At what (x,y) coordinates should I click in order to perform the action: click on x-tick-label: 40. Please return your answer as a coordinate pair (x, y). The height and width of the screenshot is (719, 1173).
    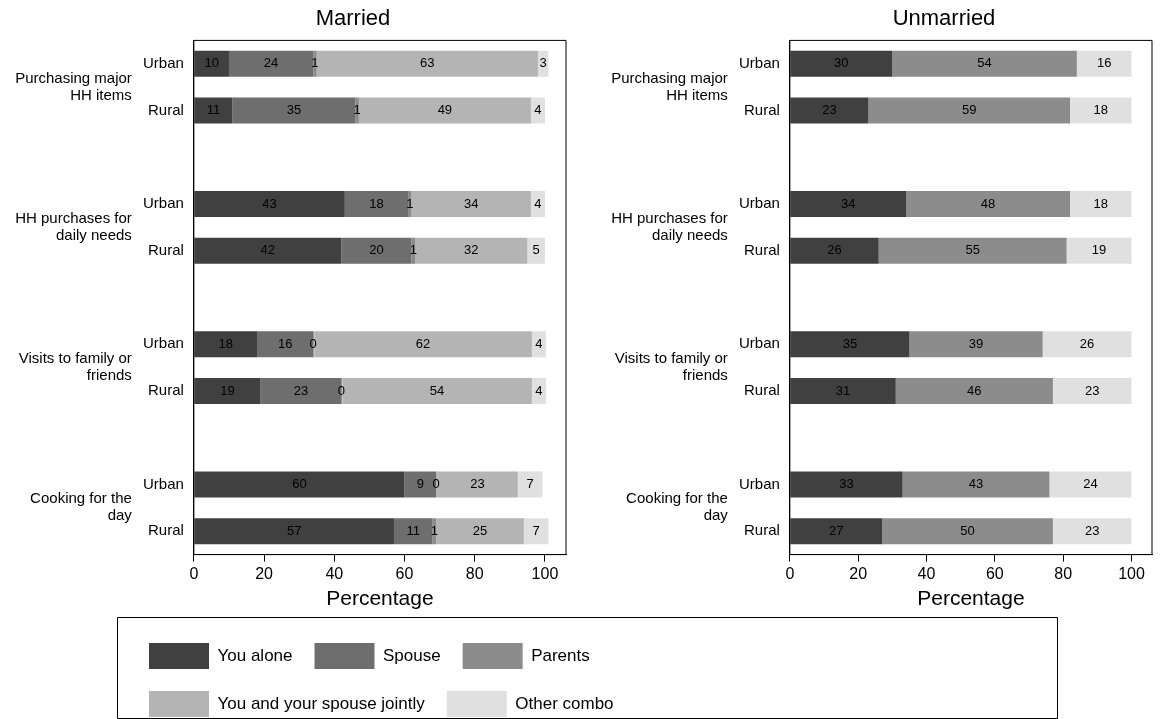
    Looking at the image, I should click on (334, 573).